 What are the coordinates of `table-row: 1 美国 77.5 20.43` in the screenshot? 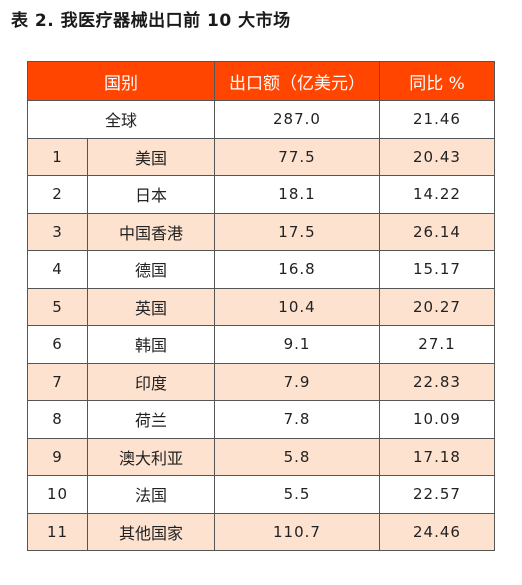 It's located at (261, 156).